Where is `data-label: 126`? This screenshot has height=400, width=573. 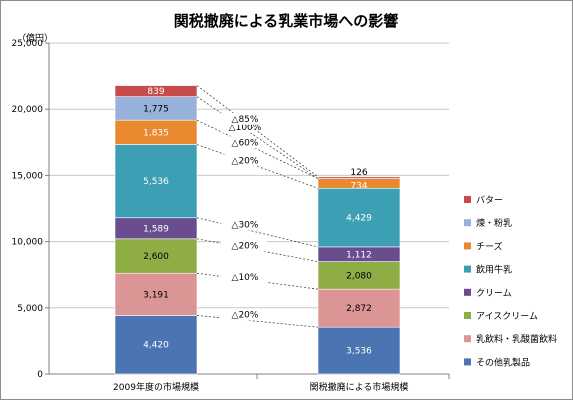
data-label: 126 is located at coordinates (358, 173).